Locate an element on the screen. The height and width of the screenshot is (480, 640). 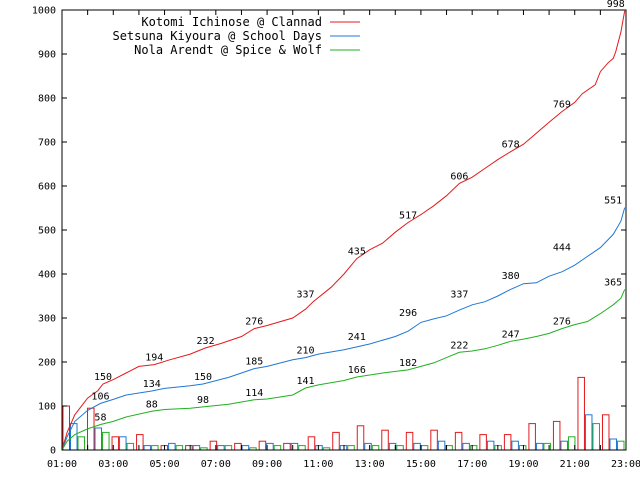
y-tick-label: 200 is located at coordinates (47, 363).